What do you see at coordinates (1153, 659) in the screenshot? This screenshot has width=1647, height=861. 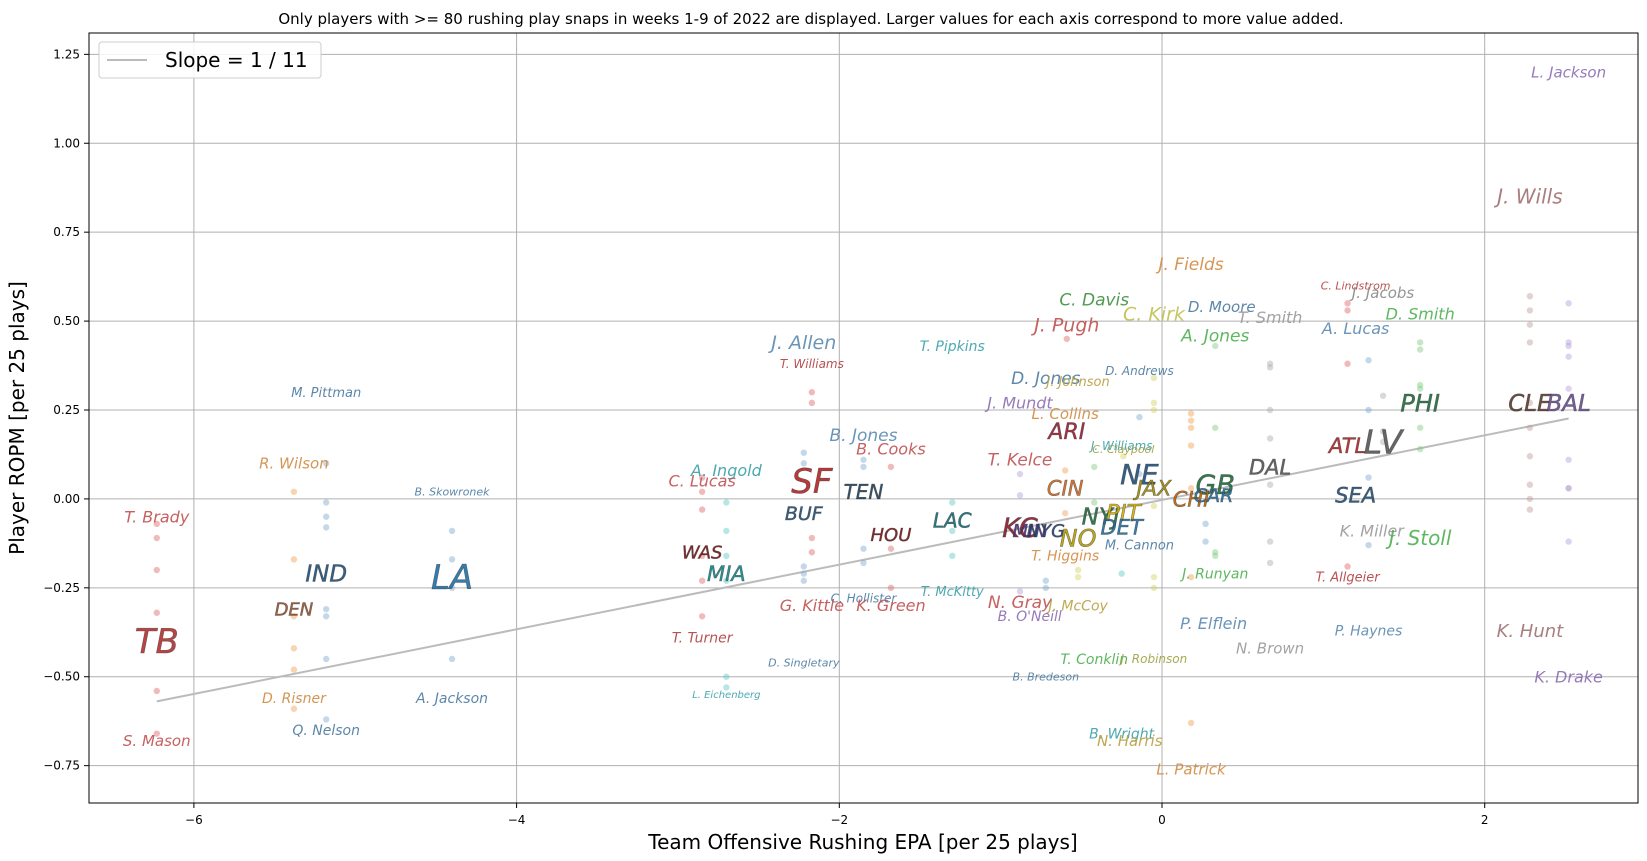 I see `player-label: J. Robinson` at bounding box center [1153, 659].